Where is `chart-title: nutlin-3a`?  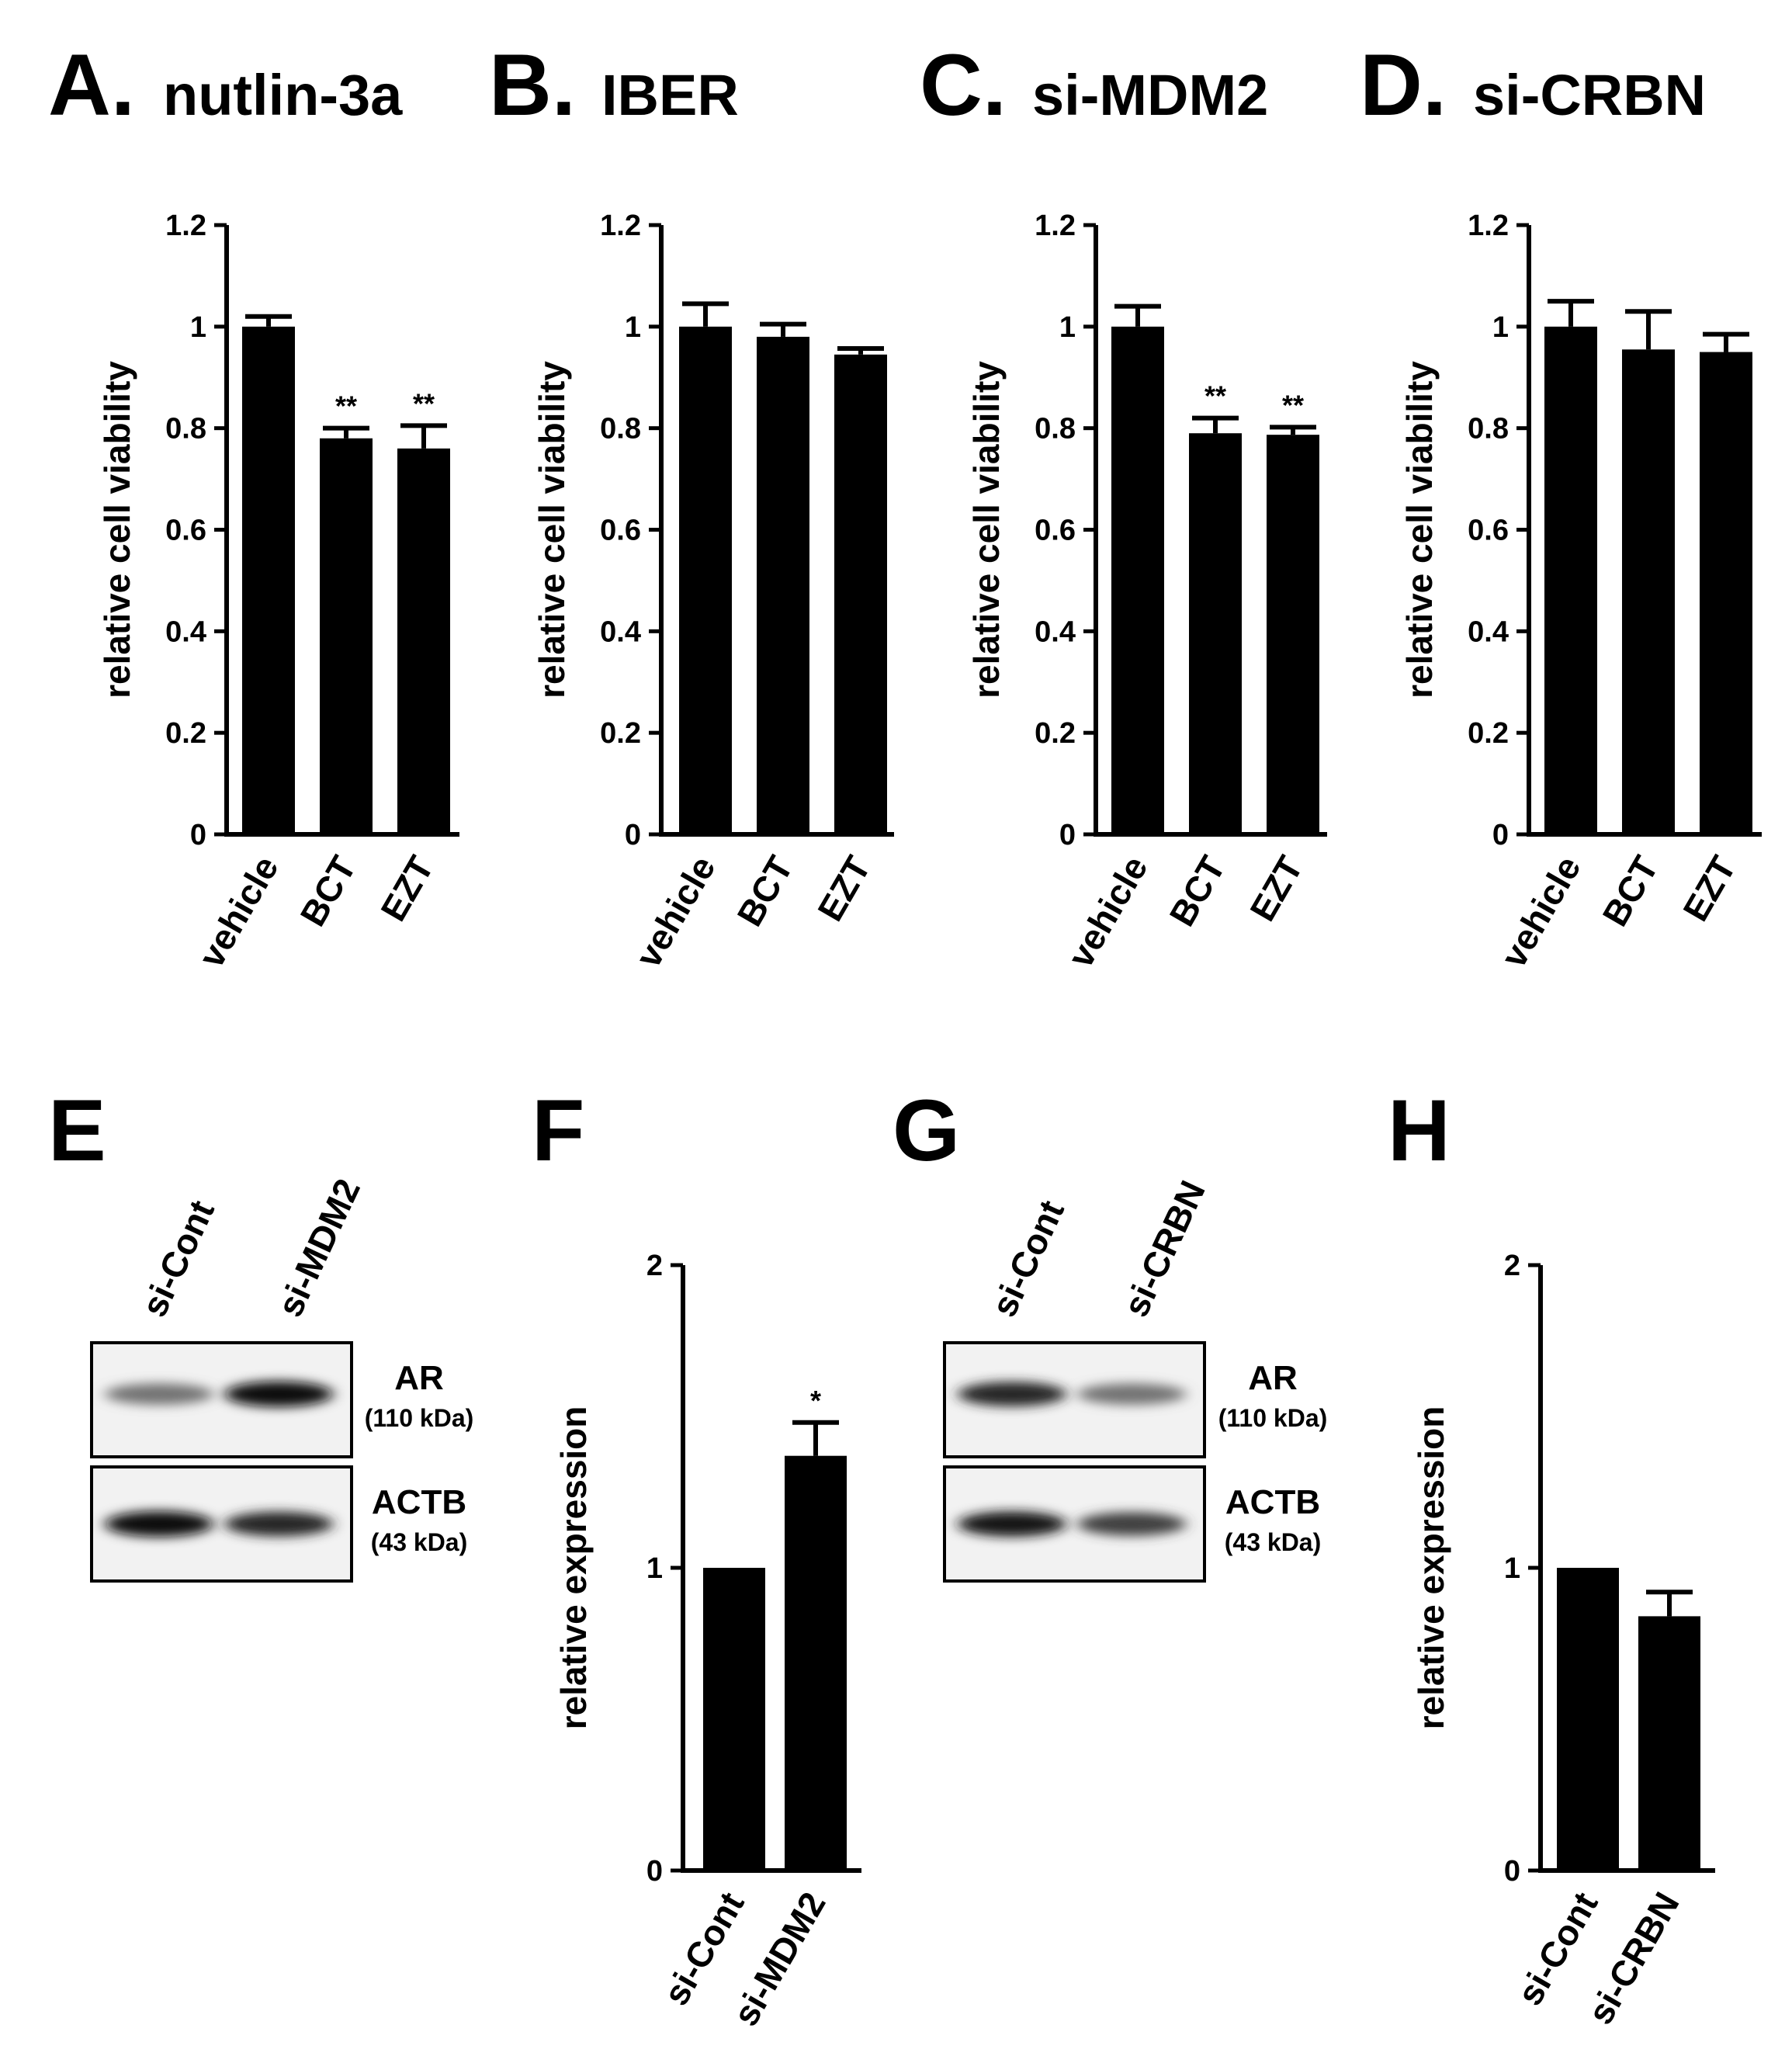
chart-title: nutlin-3a is located at coordinates (283, 95).